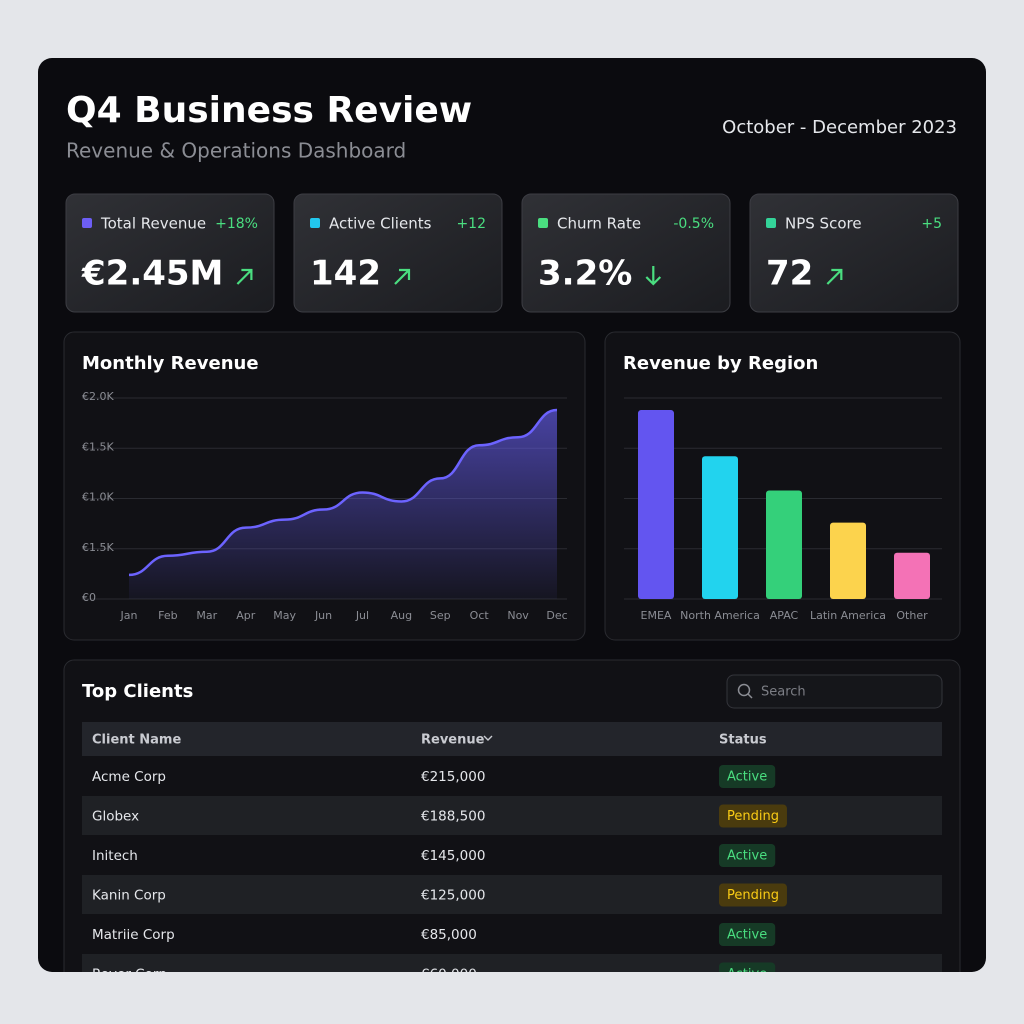 The width and height of the screenshot is (1024, 1024). What do you see at coordinates (236, 224) in the screenshot?
I see `kpi-change: +18%` at bounding box center [236, 224].